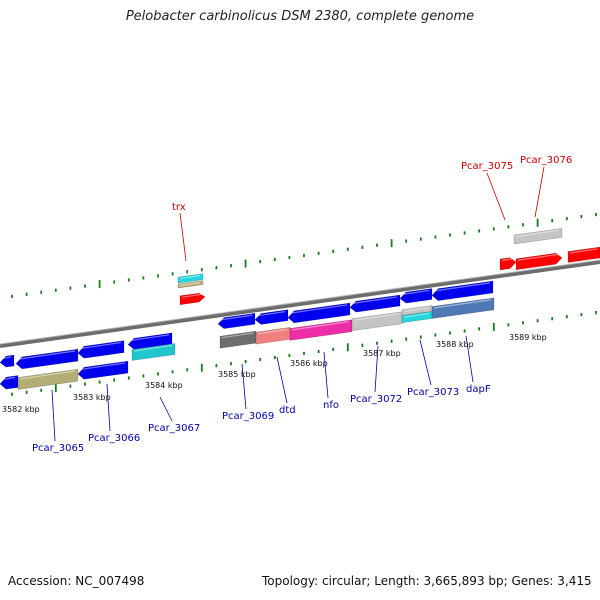  I want to click on gene-label-pcar_3075: Pcar_3075, so click(487, 166).